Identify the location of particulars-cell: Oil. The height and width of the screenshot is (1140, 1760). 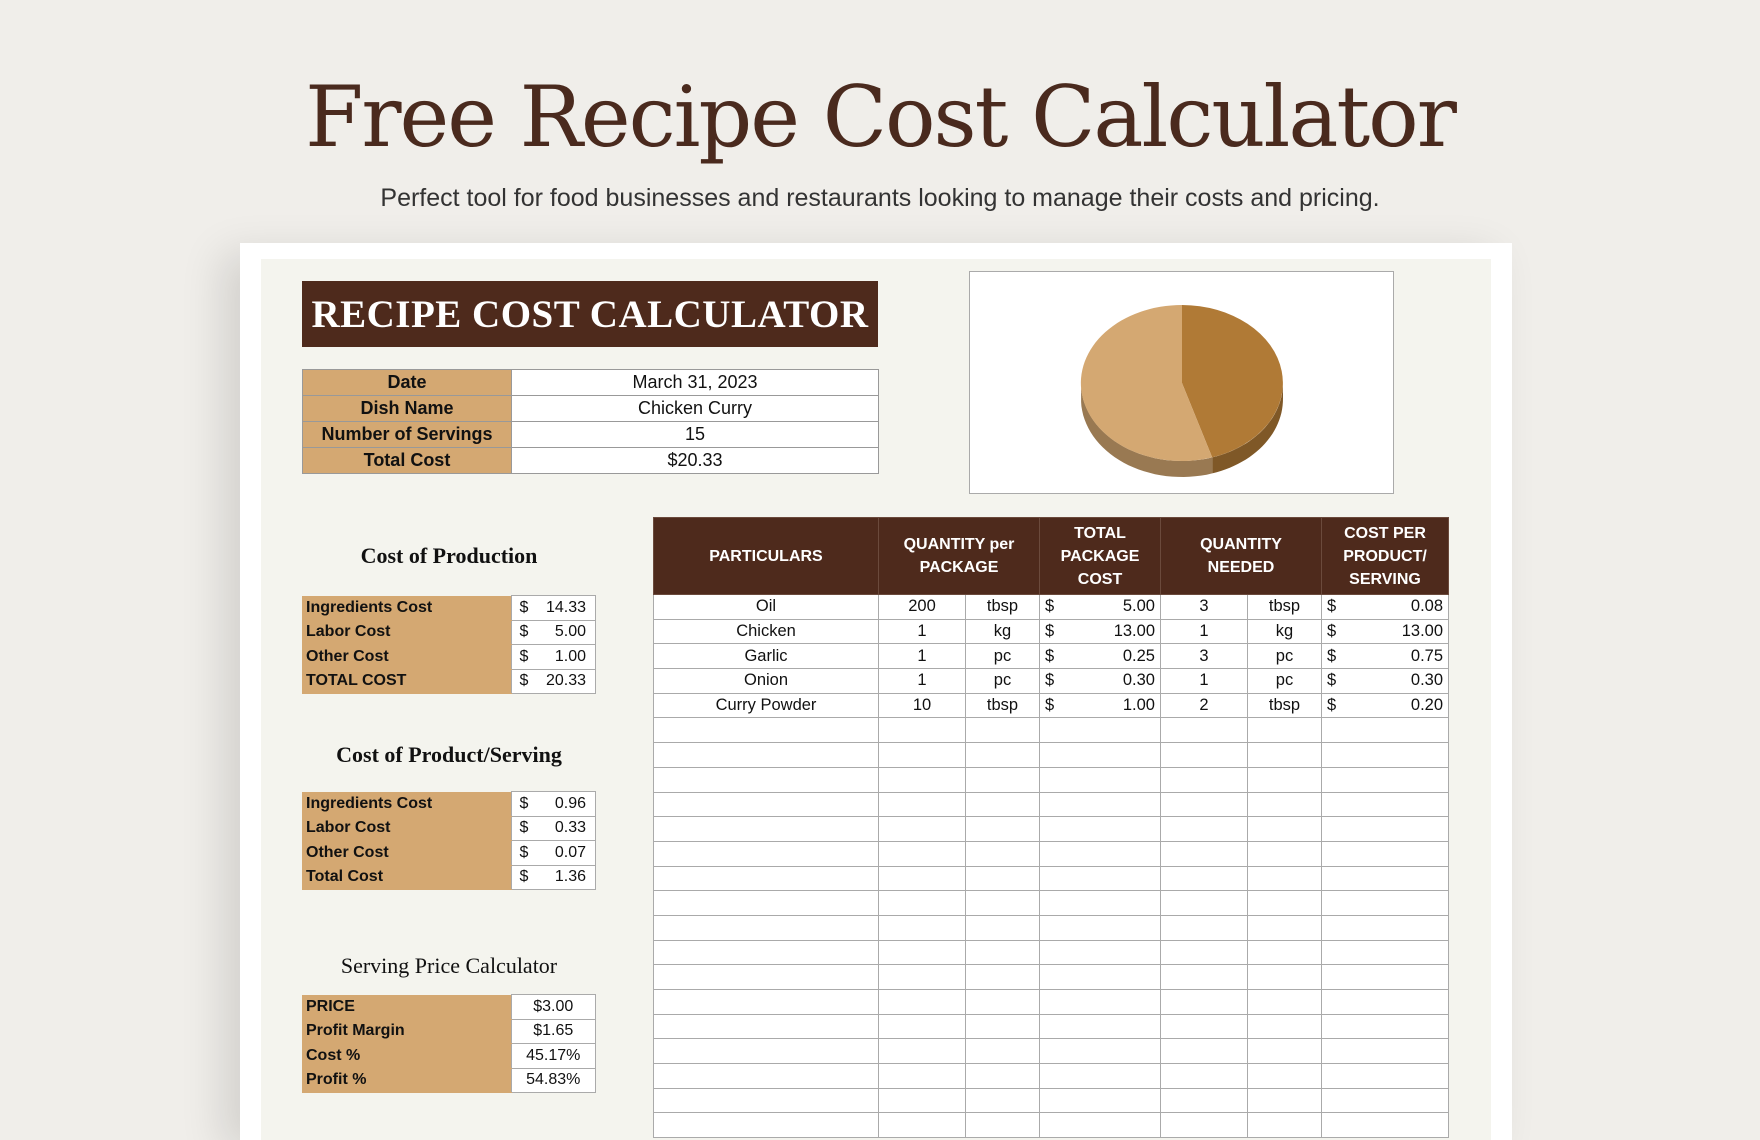
(766, 607).